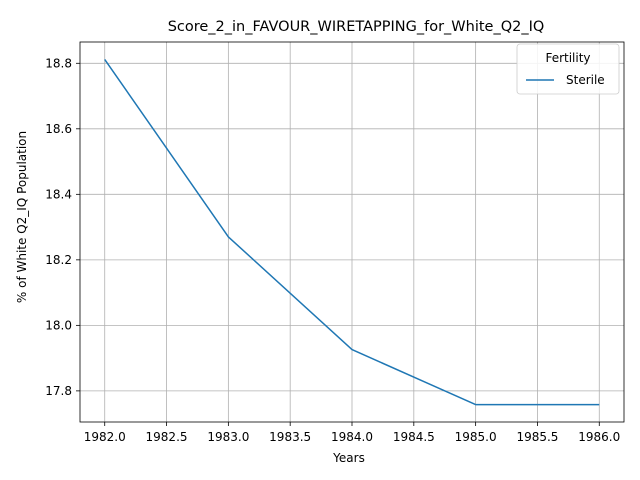  I want to click on y-tick-label: 18.8, so click(58, 63).